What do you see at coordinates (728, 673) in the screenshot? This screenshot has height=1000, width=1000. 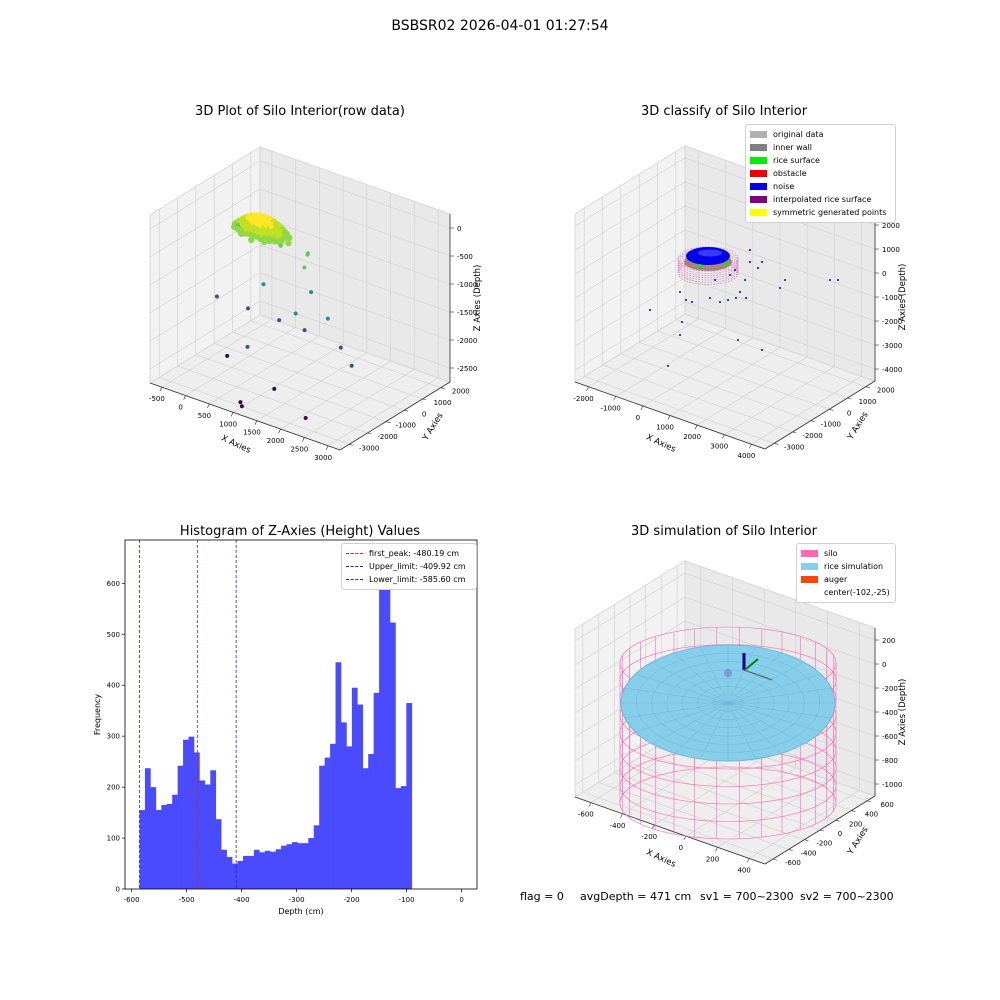 I see `center-marker` at bounding box center [728, 673].